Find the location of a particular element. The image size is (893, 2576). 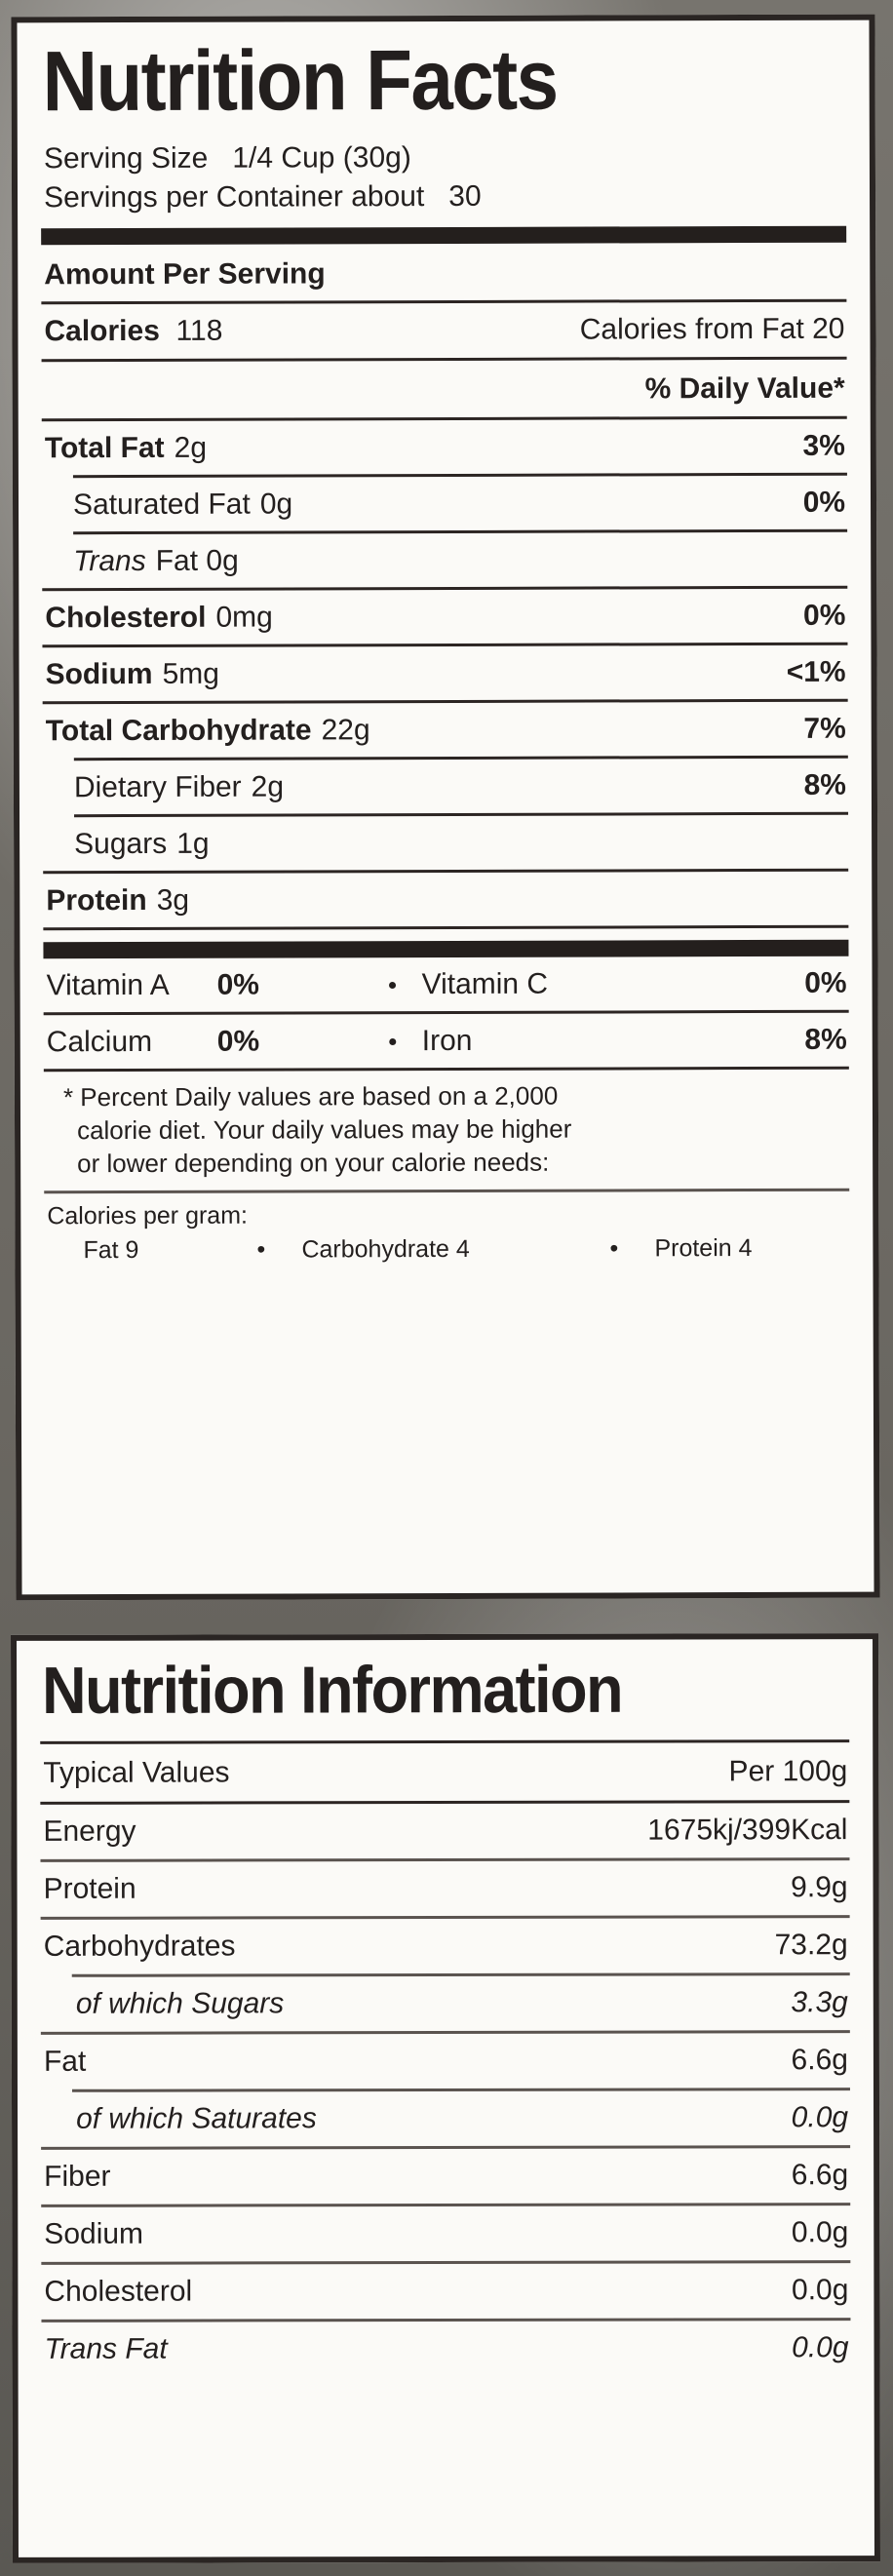

nutrient-label-group: Sodium 5mg is located at coordinates (132, 675).